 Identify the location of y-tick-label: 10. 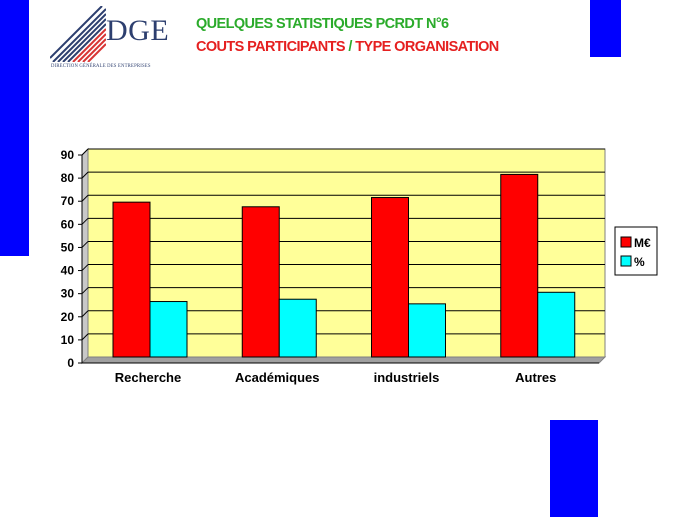
(68, 340).